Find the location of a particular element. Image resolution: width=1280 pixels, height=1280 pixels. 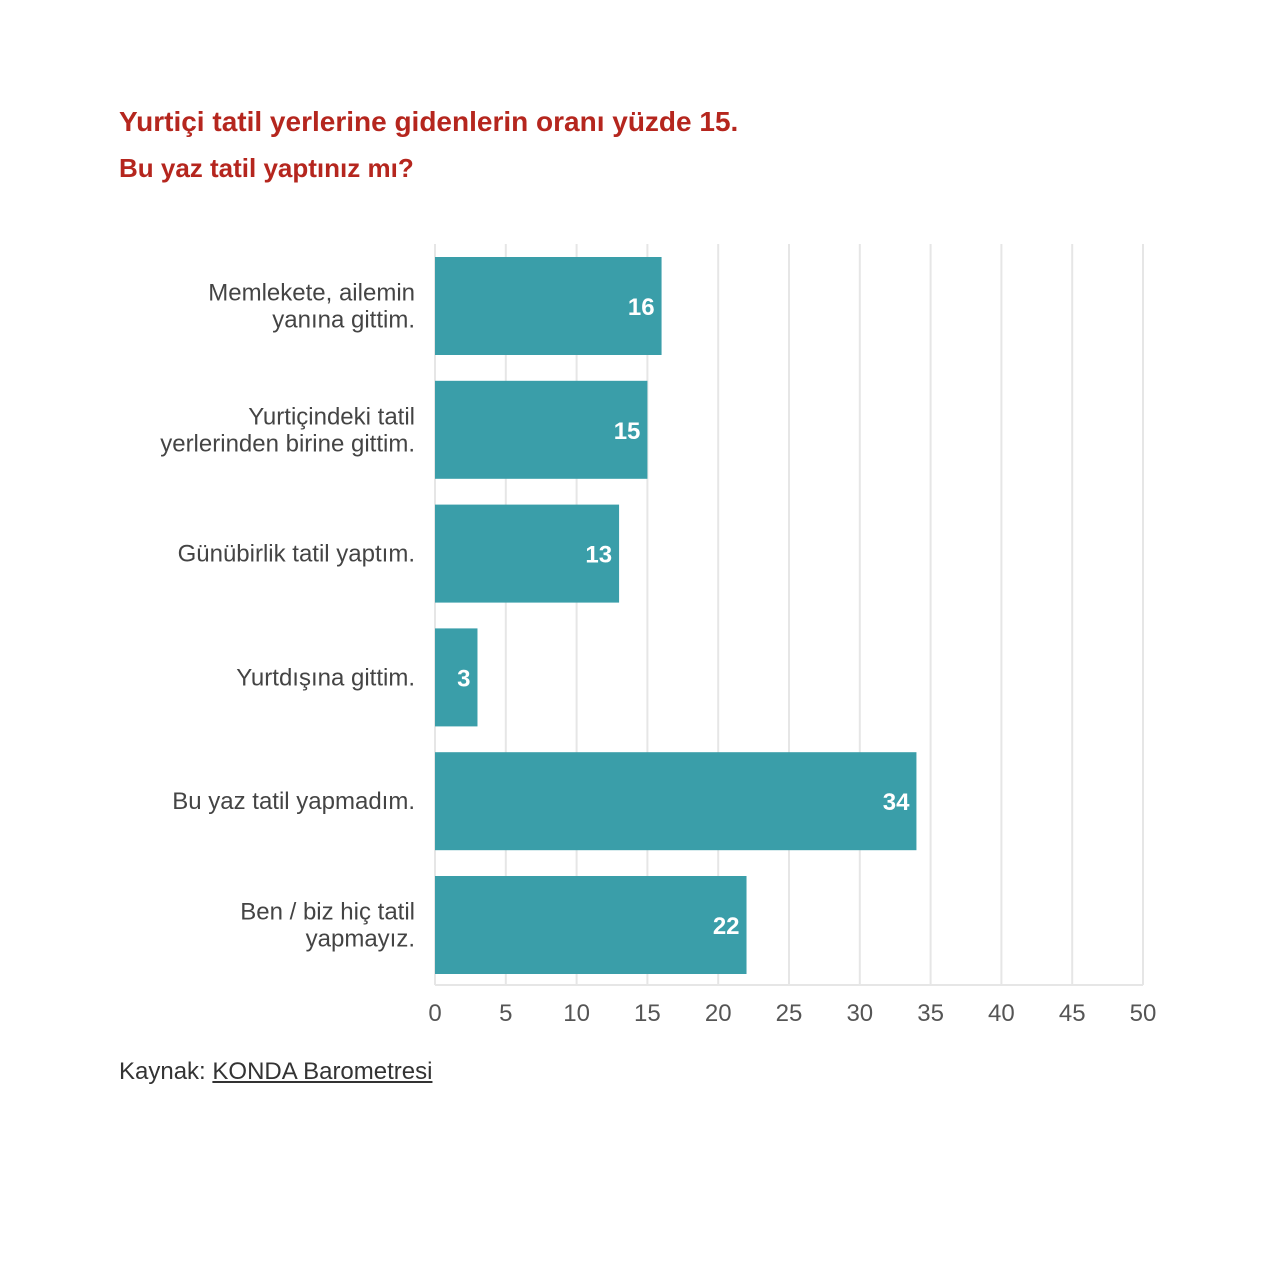

x-tick-label: 25 is located at coordinates (789, 1013).